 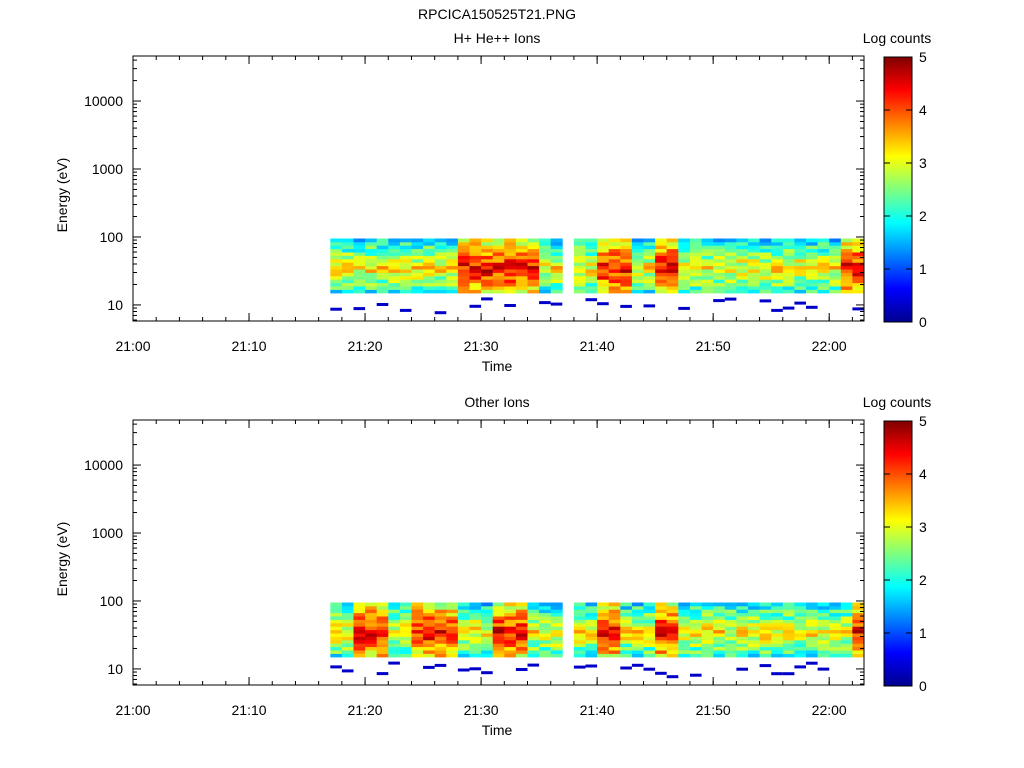 I want to click on x-tick-label: 21:30, so click(x=481, y=710).